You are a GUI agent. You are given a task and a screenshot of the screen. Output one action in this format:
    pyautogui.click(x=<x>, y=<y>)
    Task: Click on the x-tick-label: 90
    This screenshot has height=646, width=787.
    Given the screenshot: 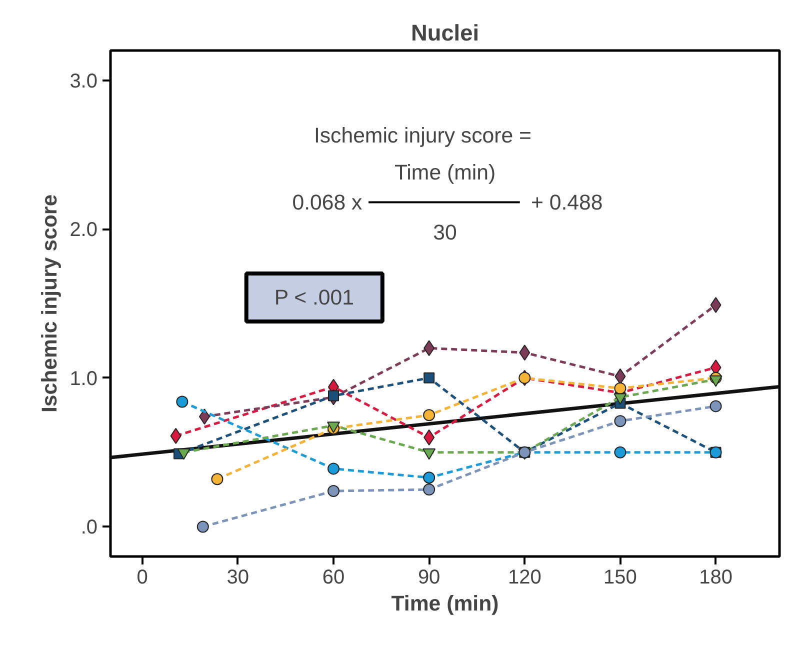 What is the action you would take?
    pyautogui.click(x=429, y=577)
    